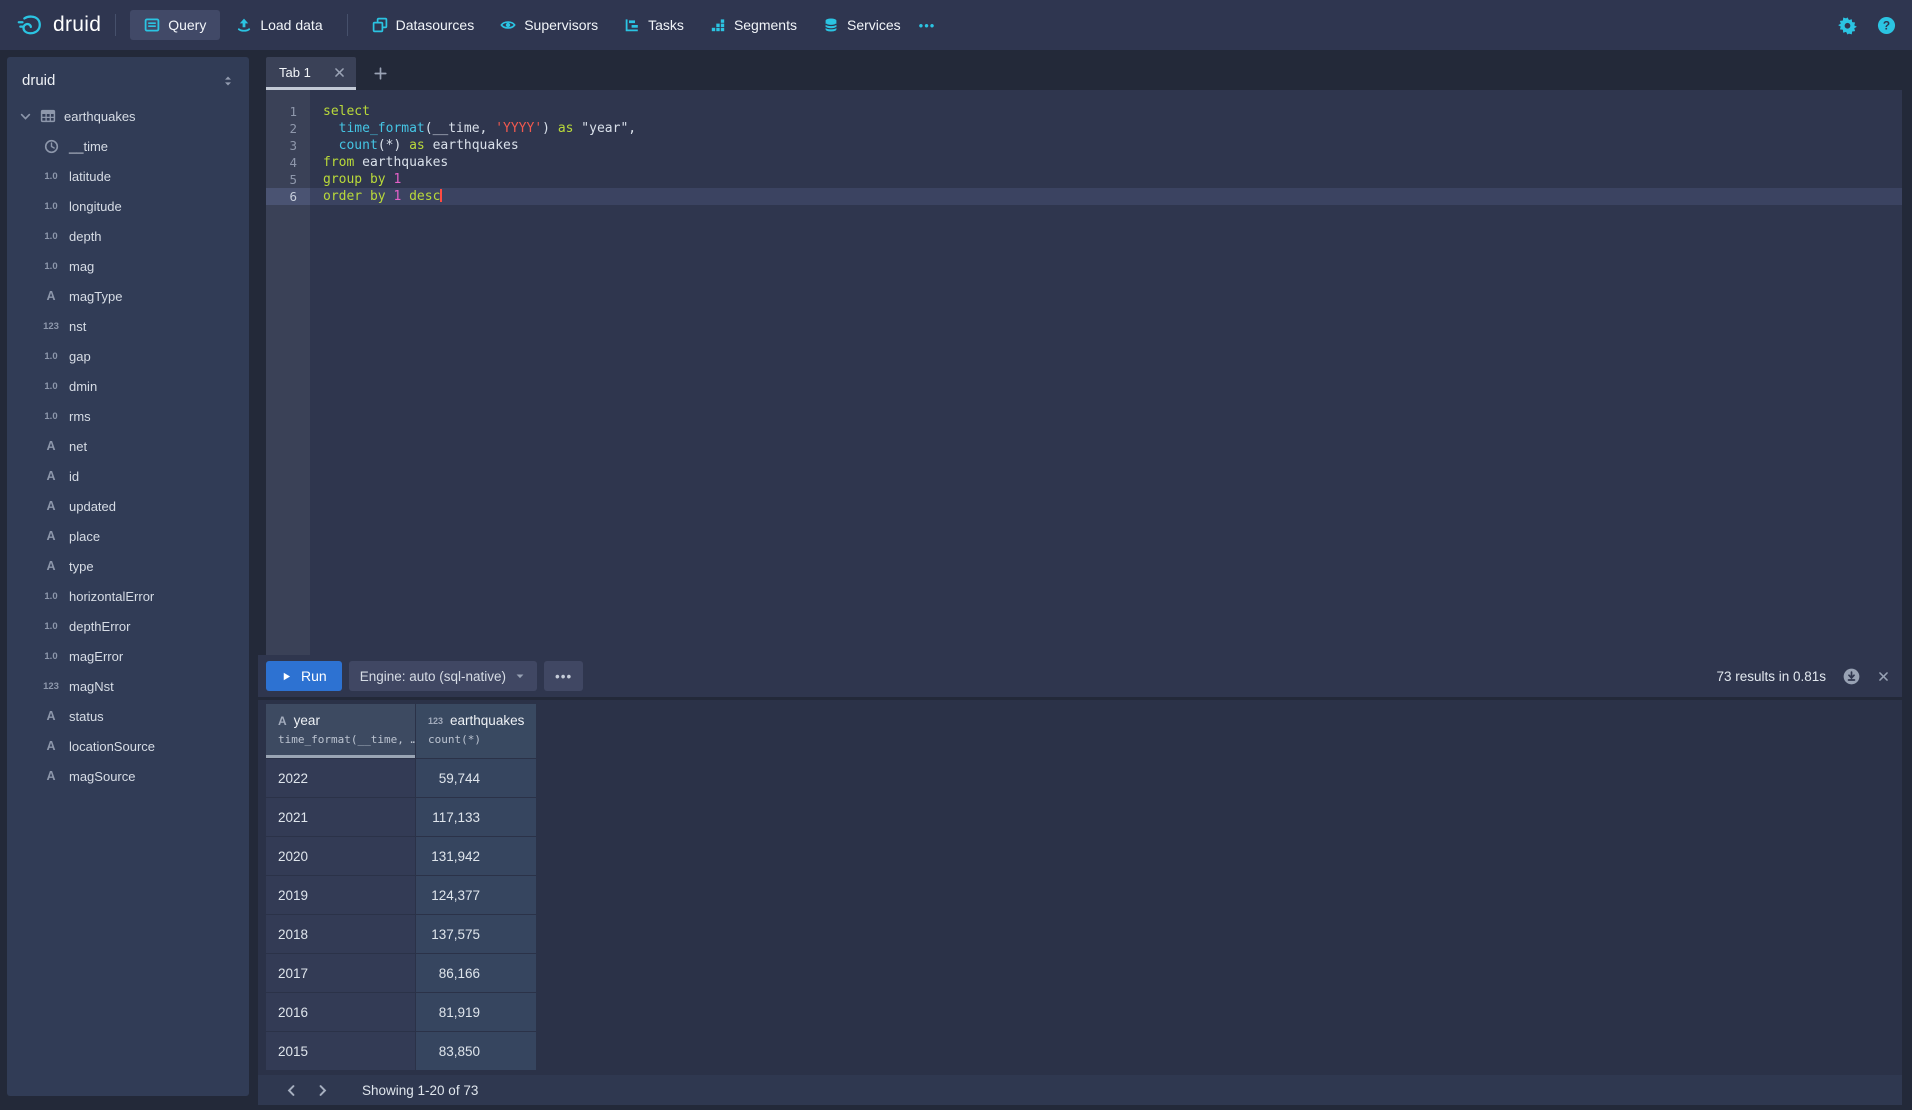 The image size is (1912, 1110). Describe the element at coordinates (1106, 196) in the screenshot. I see `code-line: order by 1 desc` at that location.